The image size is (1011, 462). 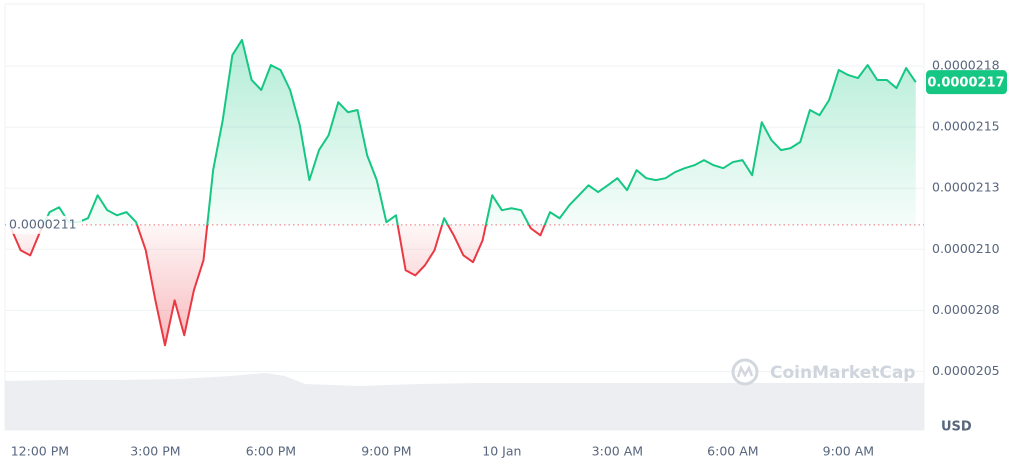 I want to click on y-tick-label: 0.0000210, so click(x=966, y=248).